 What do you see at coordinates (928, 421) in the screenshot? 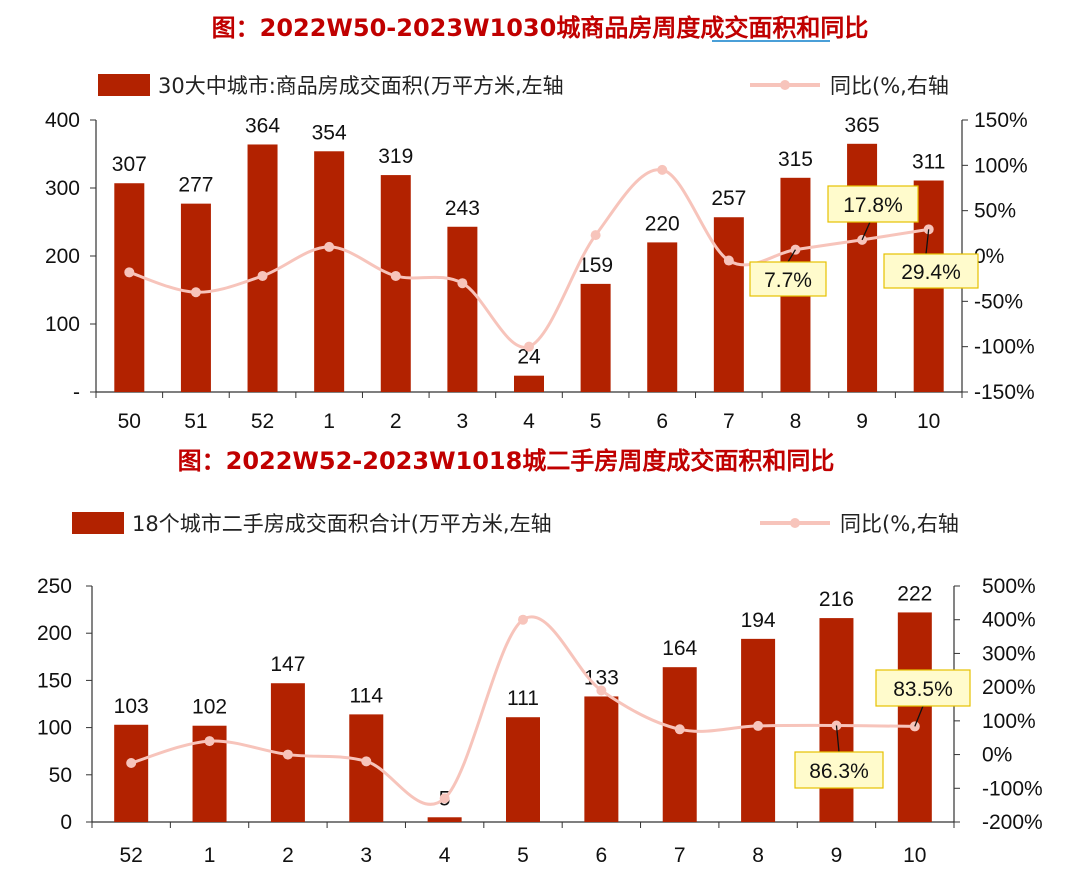
I see `x-tick-label: 10` at bounding box center [928, 421].